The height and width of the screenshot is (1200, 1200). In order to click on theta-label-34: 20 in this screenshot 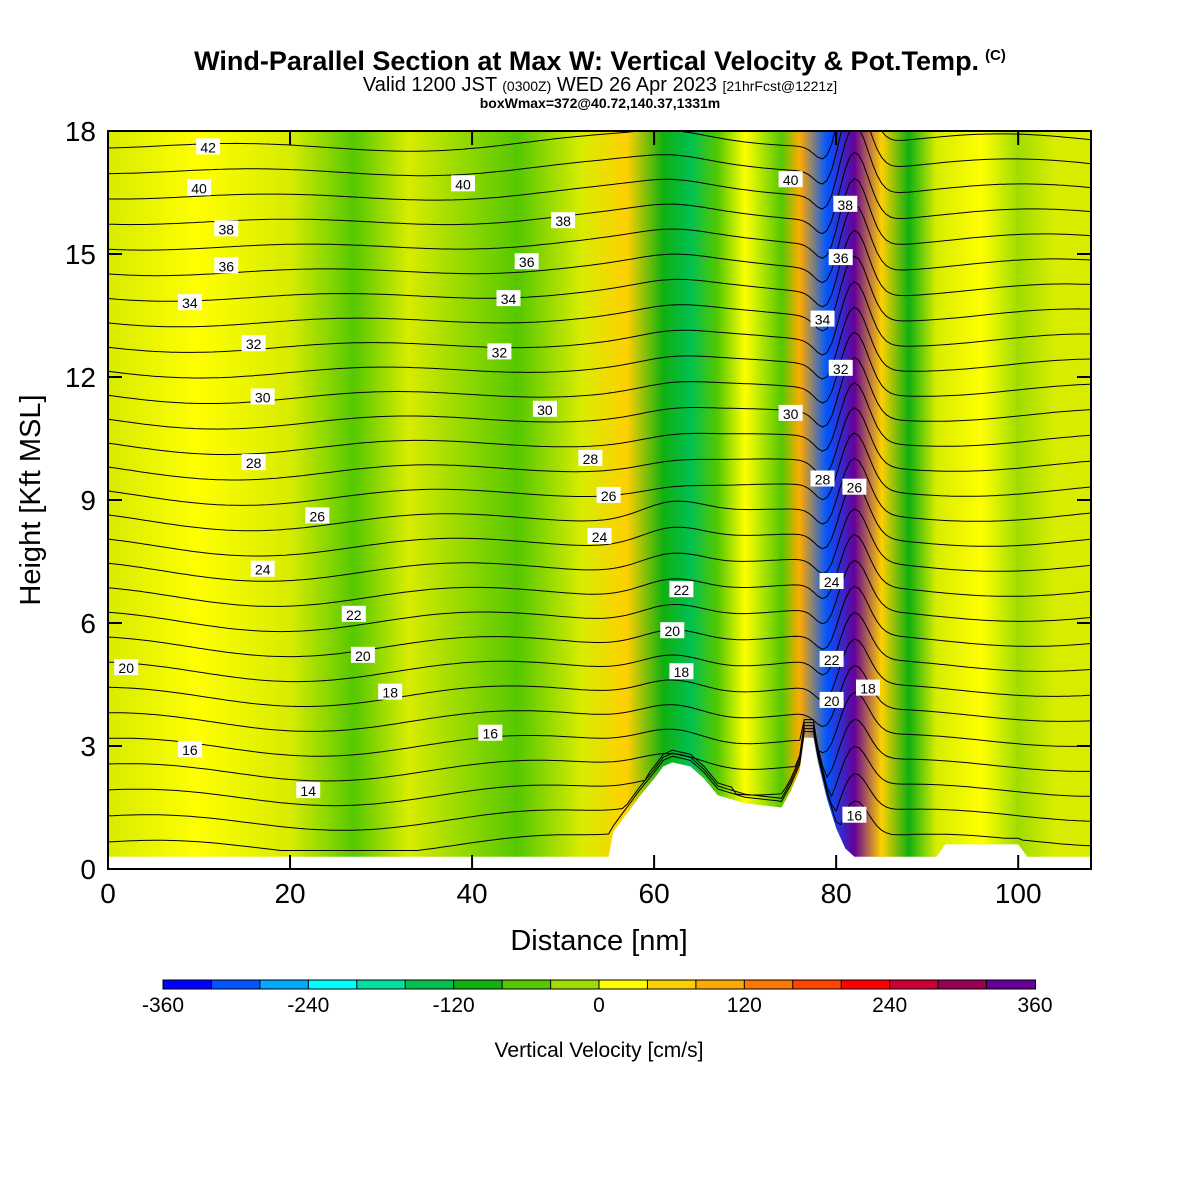, I will do `click(831, 700)`.